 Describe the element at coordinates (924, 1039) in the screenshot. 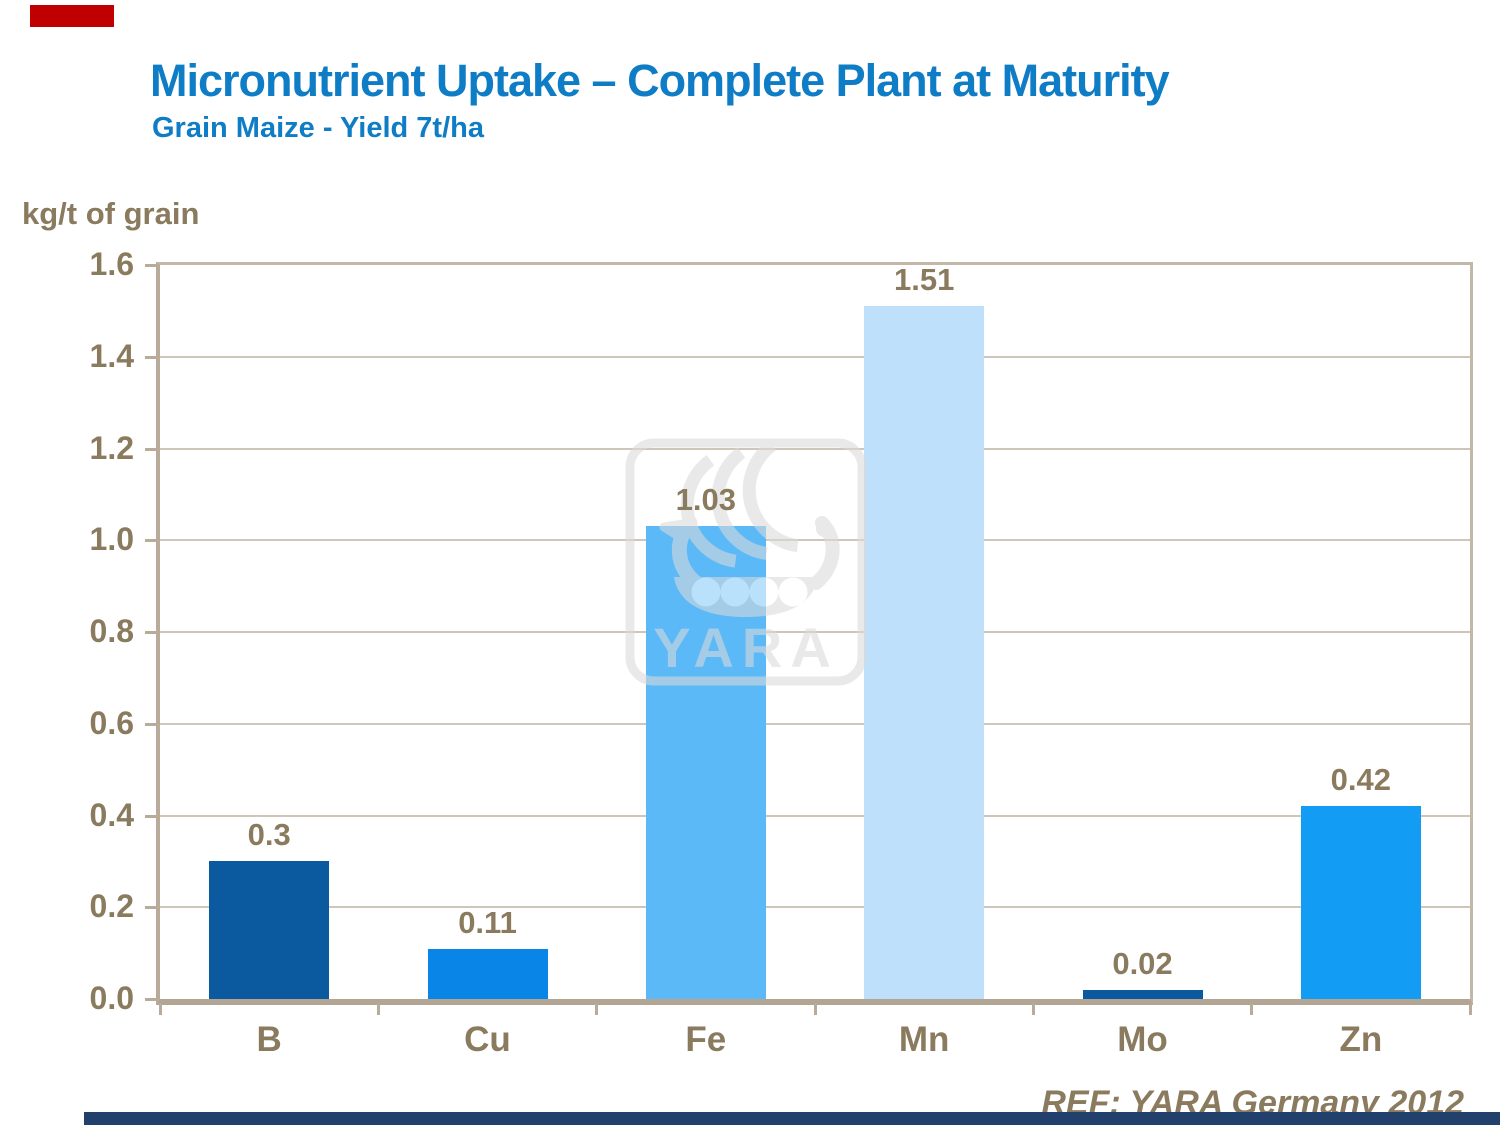

I see `x-category-label: Mn` at that location.